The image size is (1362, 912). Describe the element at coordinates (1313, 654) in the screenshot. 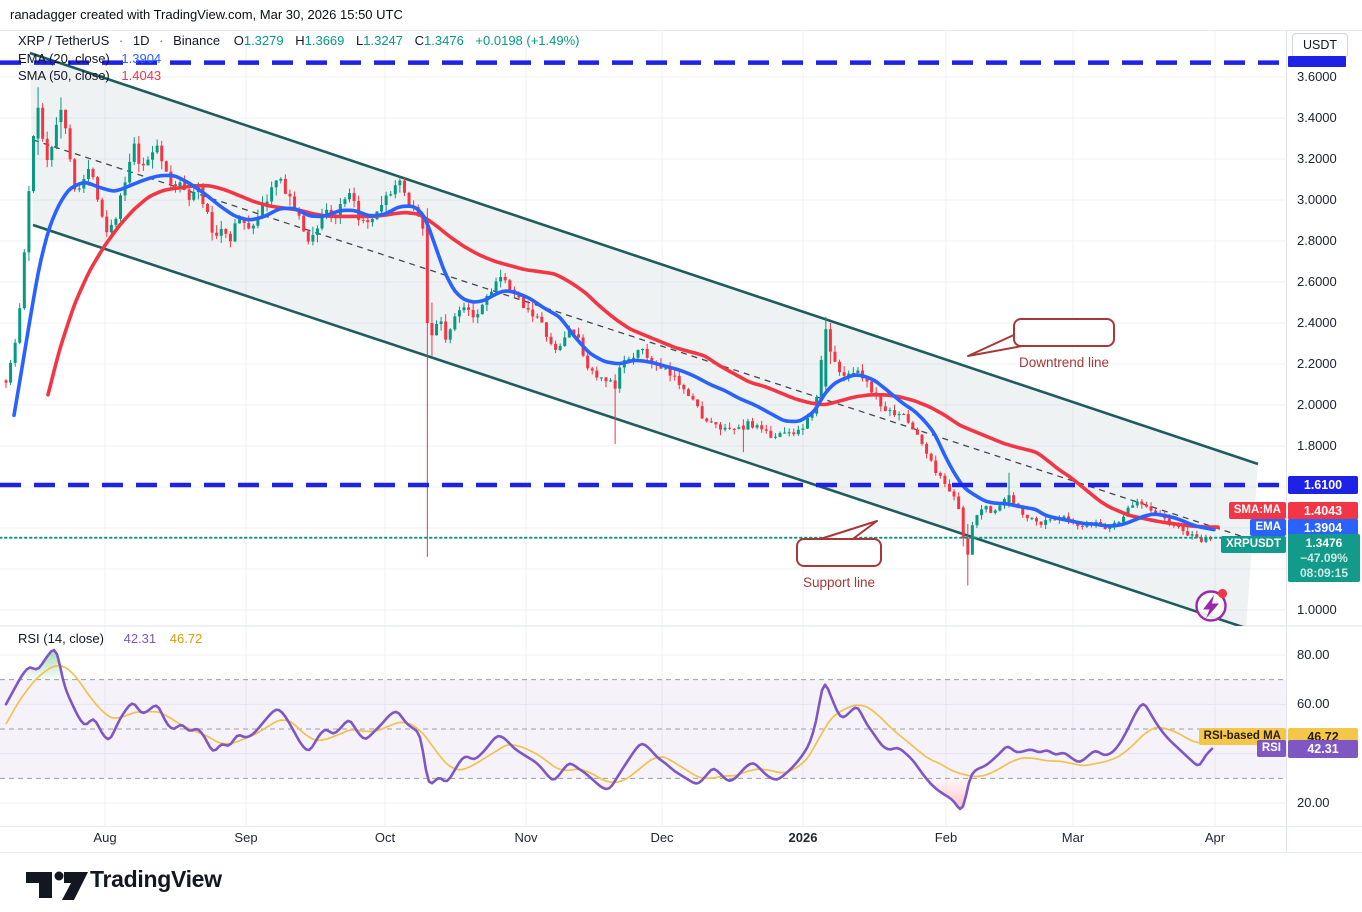

I see `axis-tick: 80.00` at that location.